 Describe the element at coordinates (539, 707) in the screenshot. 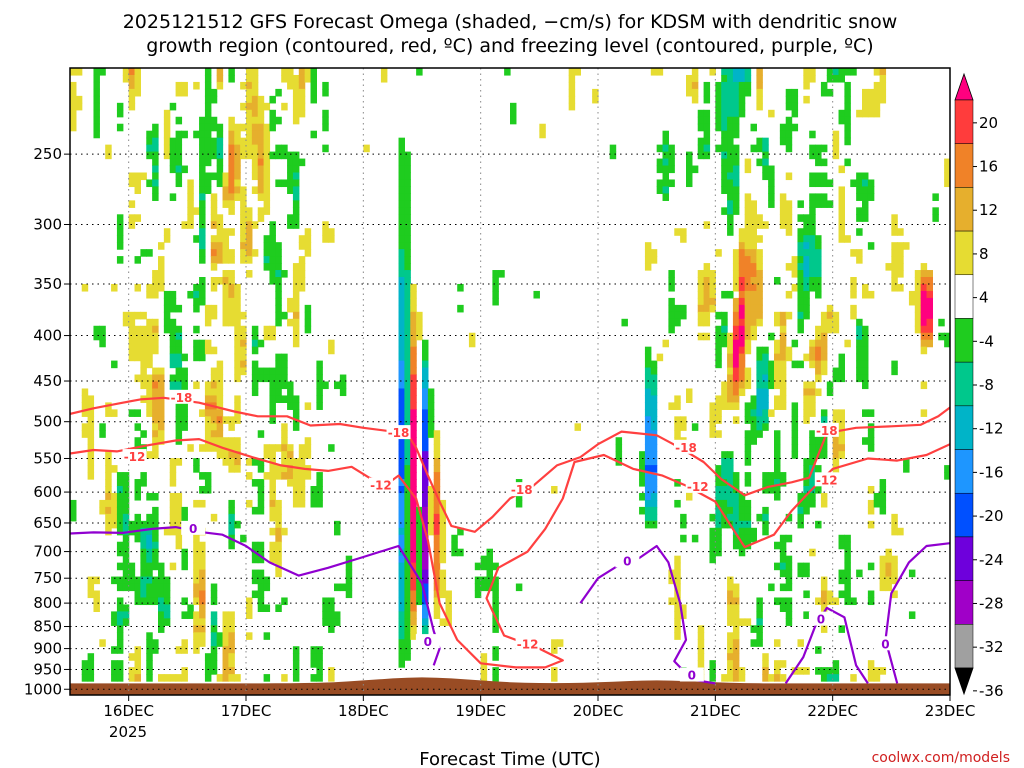

I see `x-axis: 16DEC 17DEC 18DEC 19DEC 20DEC 21DEC 22DEC 23DEC` at that location.